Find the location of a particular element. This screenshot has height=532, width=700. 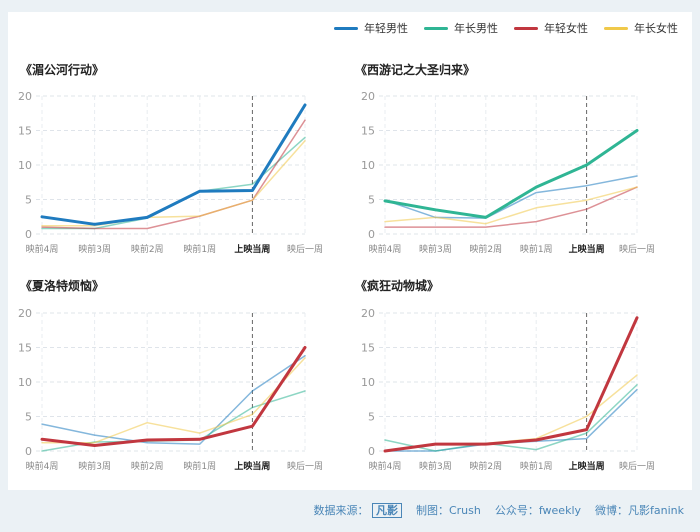

footer-account: 公众号：fweekly is located at coordinates (538, 510).